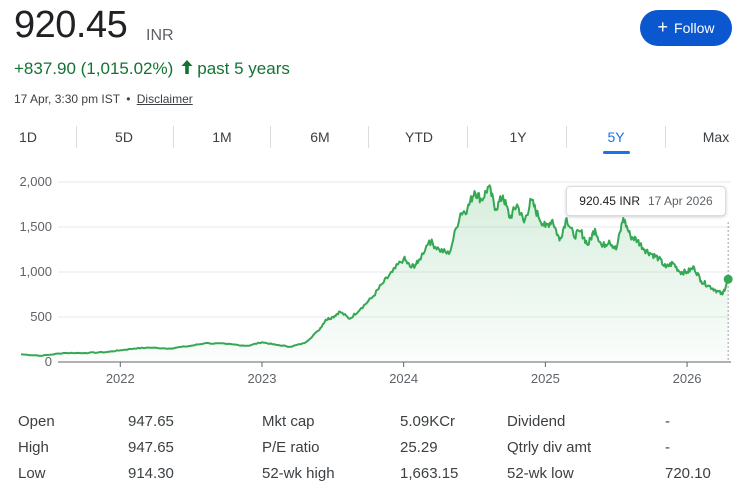 This screenshot has height=501, width=739. What do you see at coordinates (667, 421) in the screenshot?
I see `stat-value-dividend: -` at bounding box center [667, 421].